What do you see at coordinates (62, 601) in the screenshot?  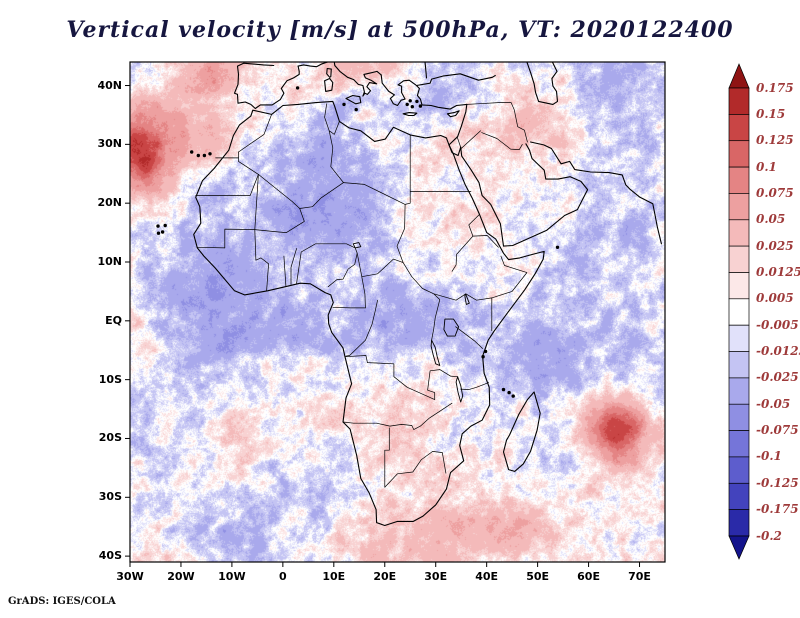 I see `grads-attribution: GrADS: IGES/COLA` at bounding box center [62, 601].